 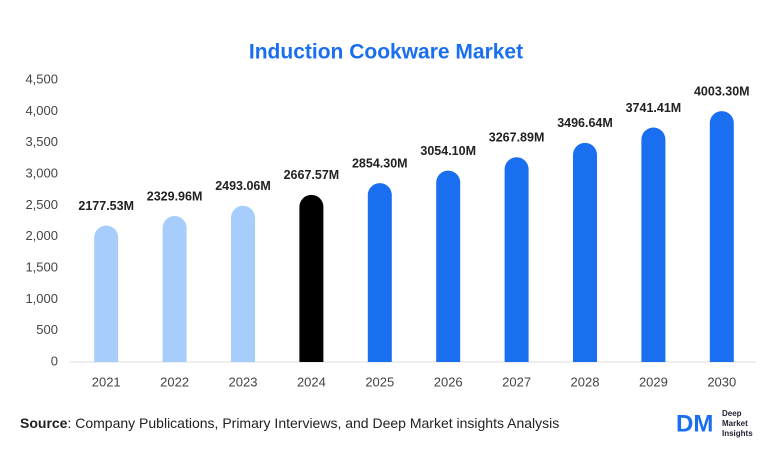 I want to click on source-label: Source, so click(x=44, y=423).